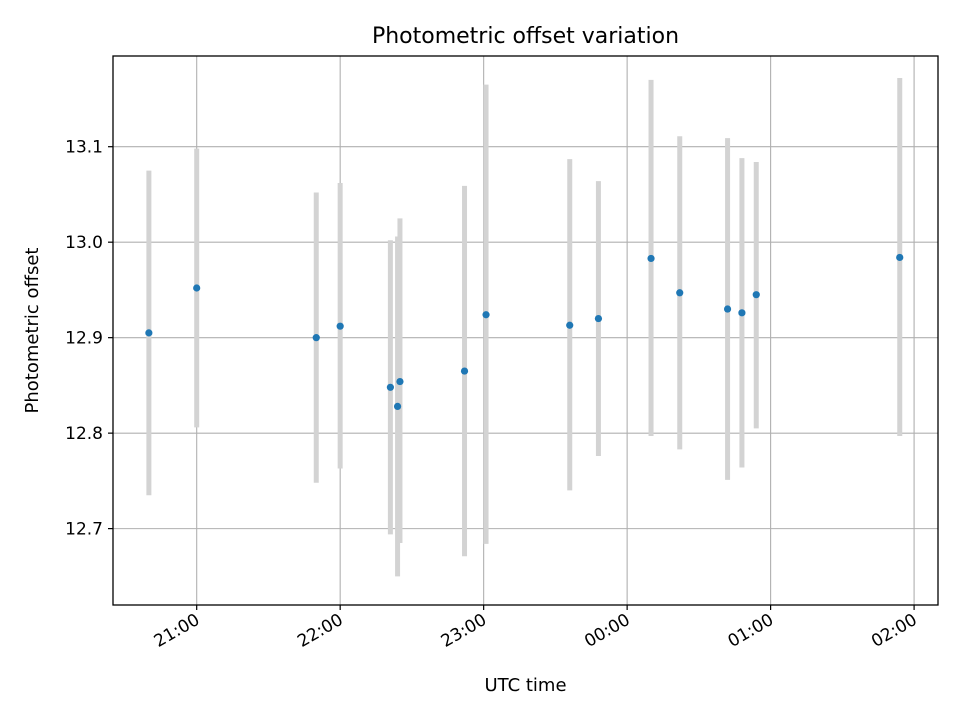  I want to click on y-tick-label: 13.0, so click(84, 243).